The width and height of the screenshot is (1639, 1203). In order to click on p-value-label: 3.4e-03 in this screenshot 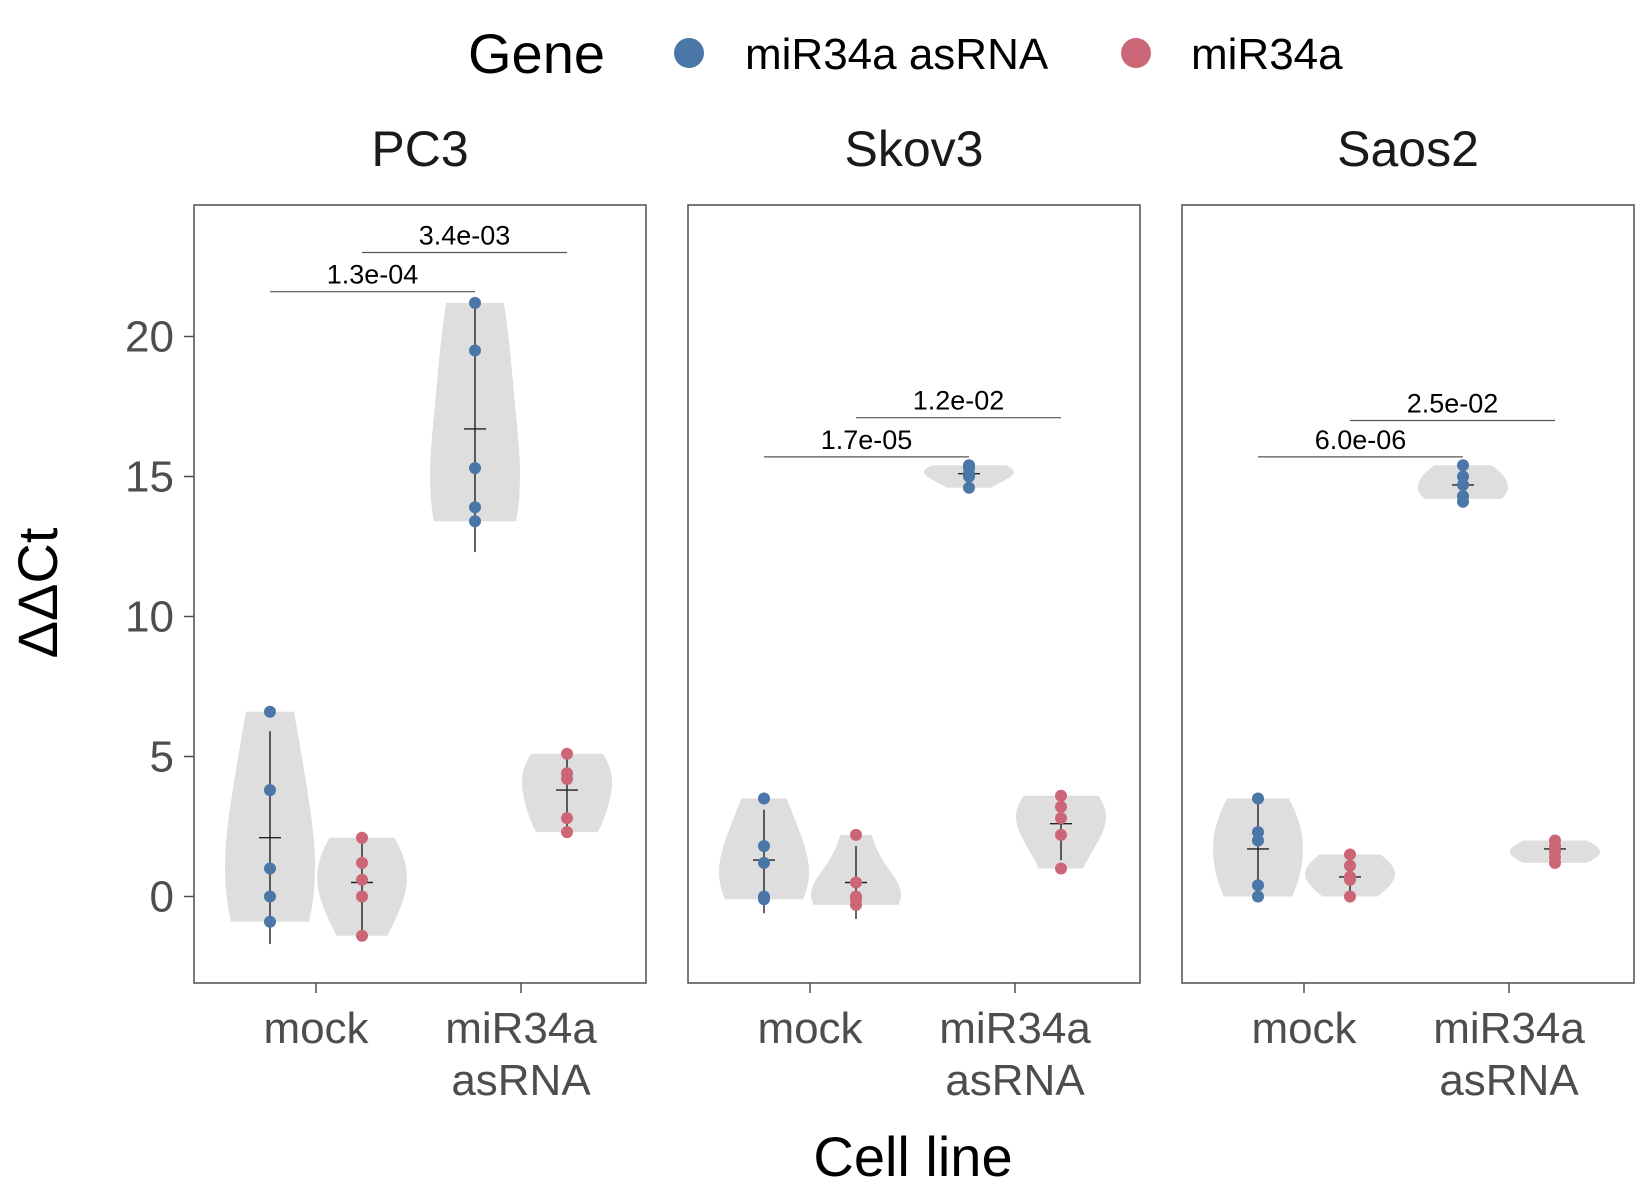, I will do `click(465, 236)`.